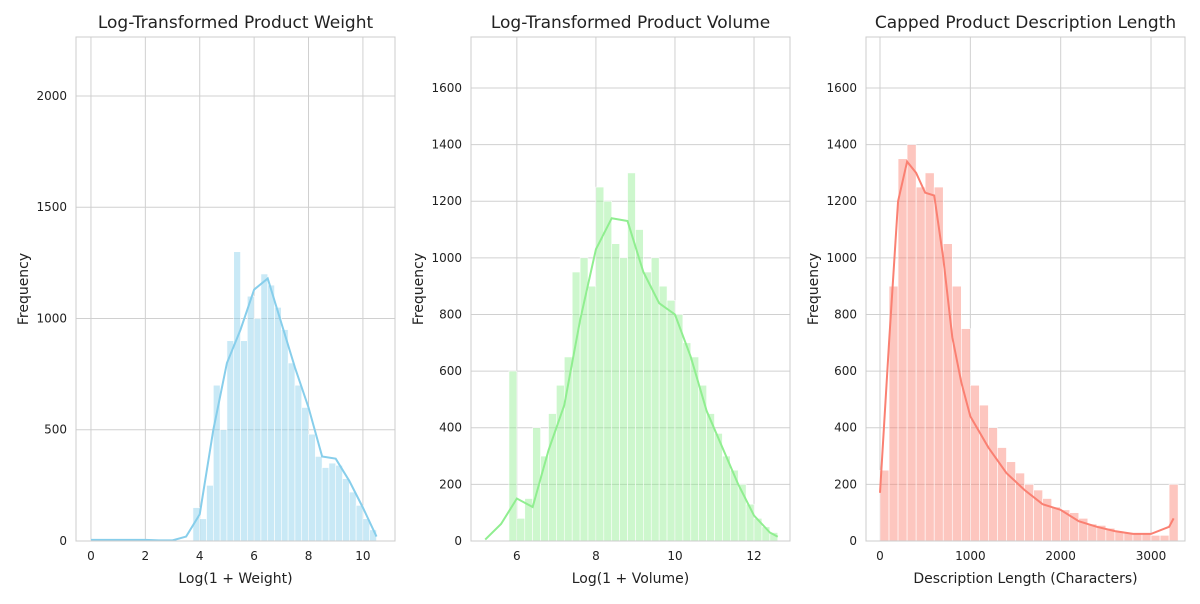 The height and width of the screenshot is (604, 1200). What do you see at coordinates (1025, 579) in the screenshot?
I see `x-axis-label: Description Length (Characters)` at bounding box center [1025, 579].